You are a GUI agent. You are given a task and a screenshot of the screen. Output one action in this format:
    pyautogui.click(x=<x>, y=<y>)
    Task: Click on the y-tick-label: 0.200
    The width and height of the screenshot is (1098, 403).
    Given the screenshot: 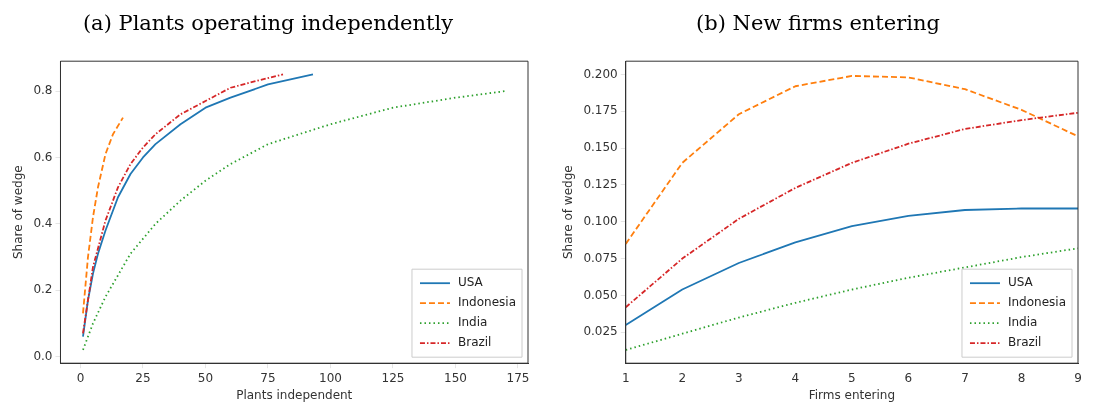 What is the action you would take?
    pyautogui.click(x=600, y=73)
    